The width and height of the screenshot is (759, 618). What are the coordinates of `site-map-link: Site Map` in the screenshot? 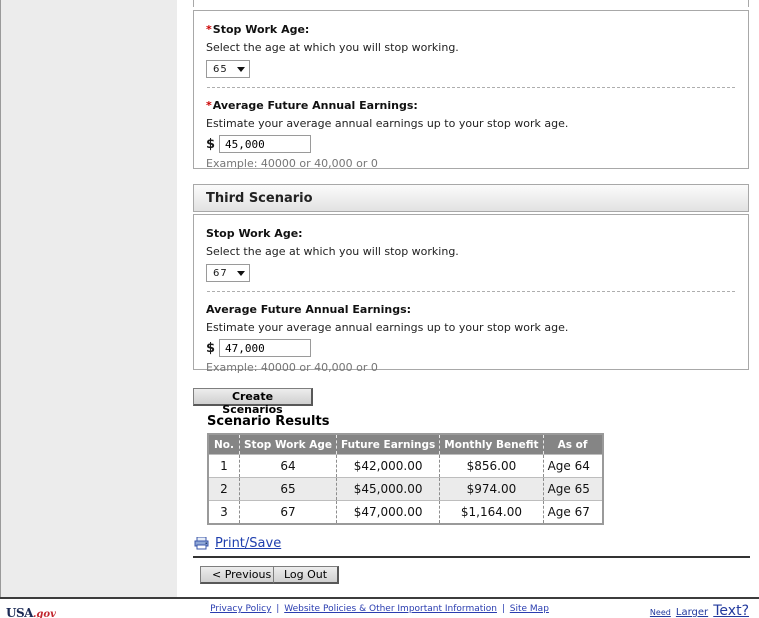 It's located at (529, 609).